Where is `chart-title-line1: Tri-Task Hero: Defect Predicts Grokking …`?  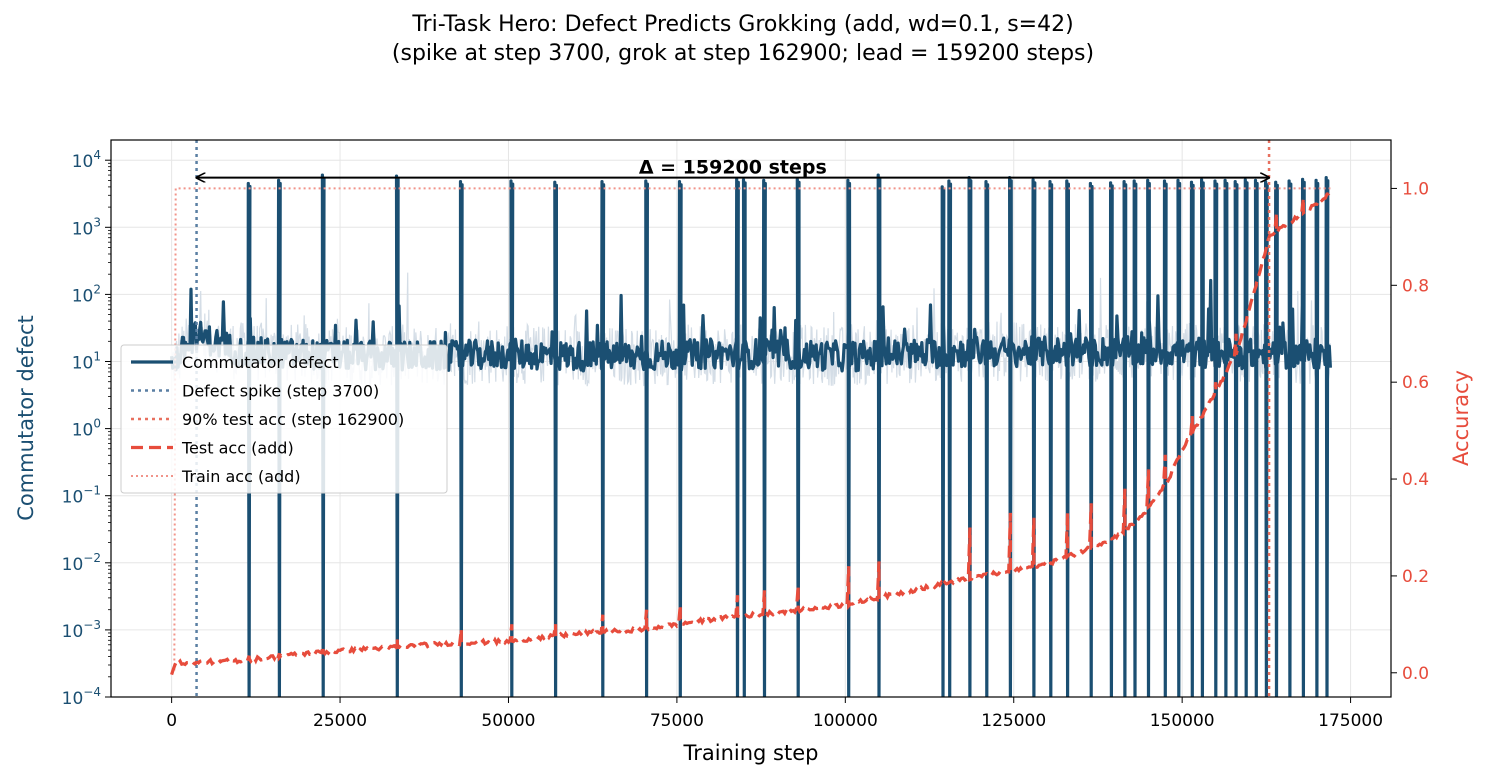
chart-title-line1: Tri-Task Hero: Defect Predicts Grokking … is located at coordinates (743, 24).